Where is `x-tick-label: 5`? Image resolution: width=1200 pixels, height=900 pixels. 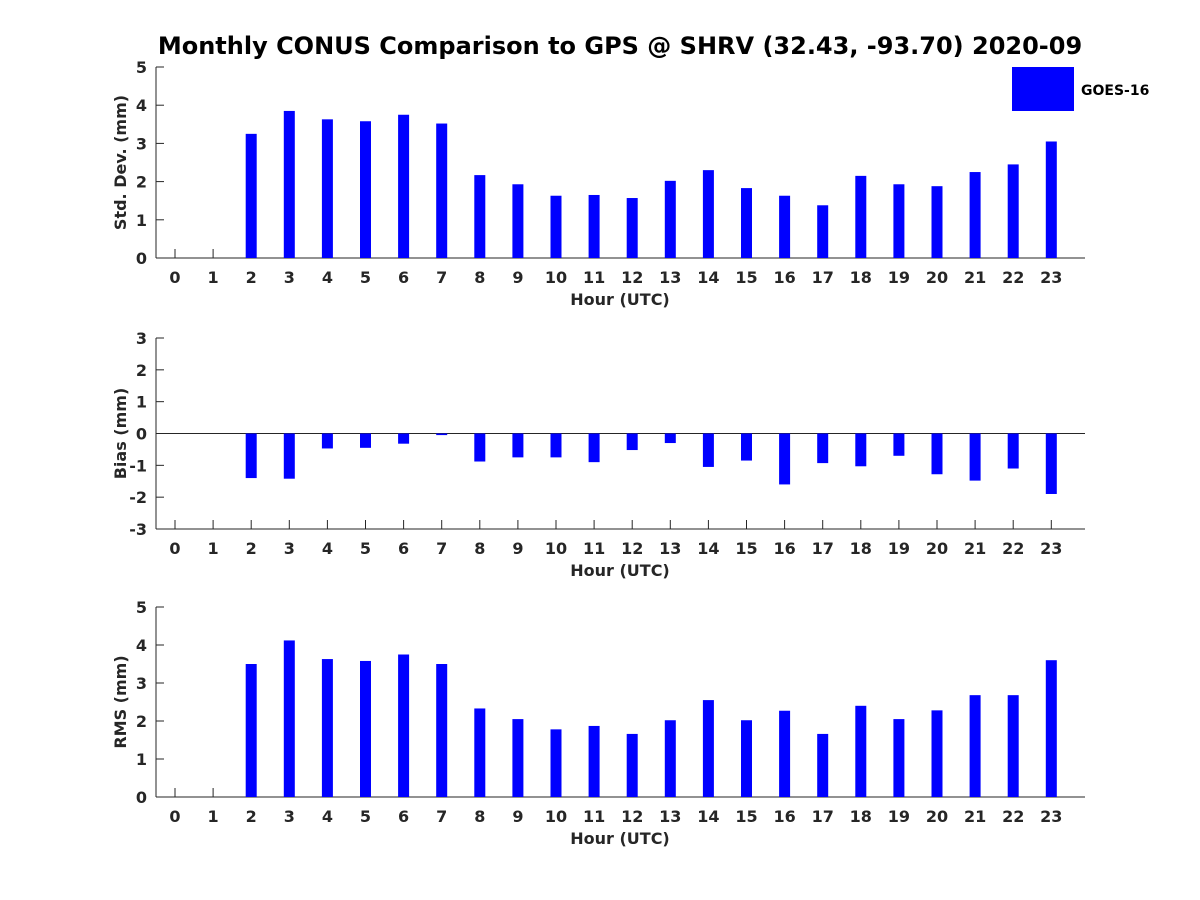
x-tick-label: 5 is located at coordinates (365, 816).